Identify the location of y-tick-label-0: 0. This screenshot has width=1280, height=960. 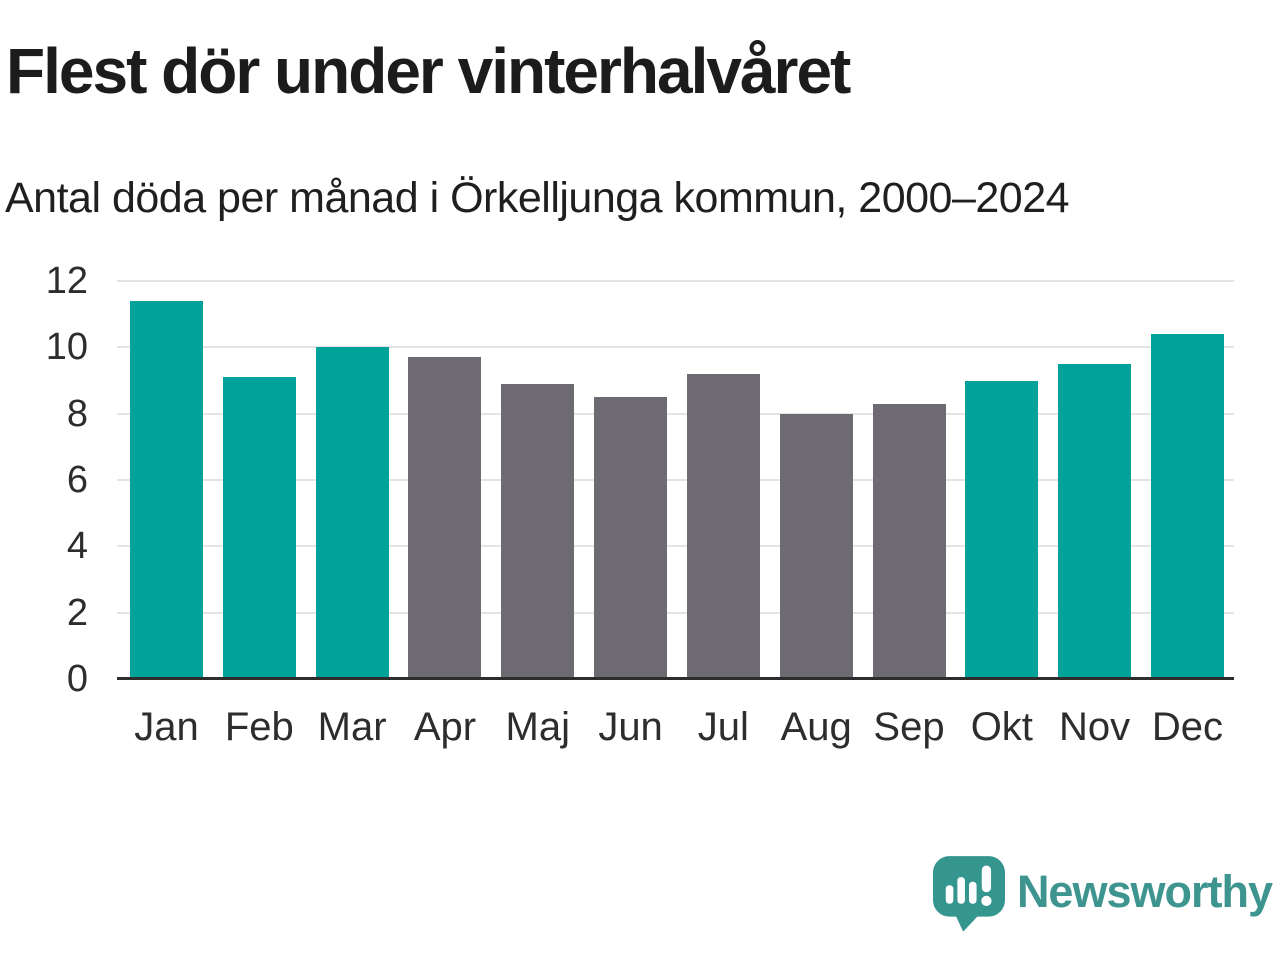
(77, 679).